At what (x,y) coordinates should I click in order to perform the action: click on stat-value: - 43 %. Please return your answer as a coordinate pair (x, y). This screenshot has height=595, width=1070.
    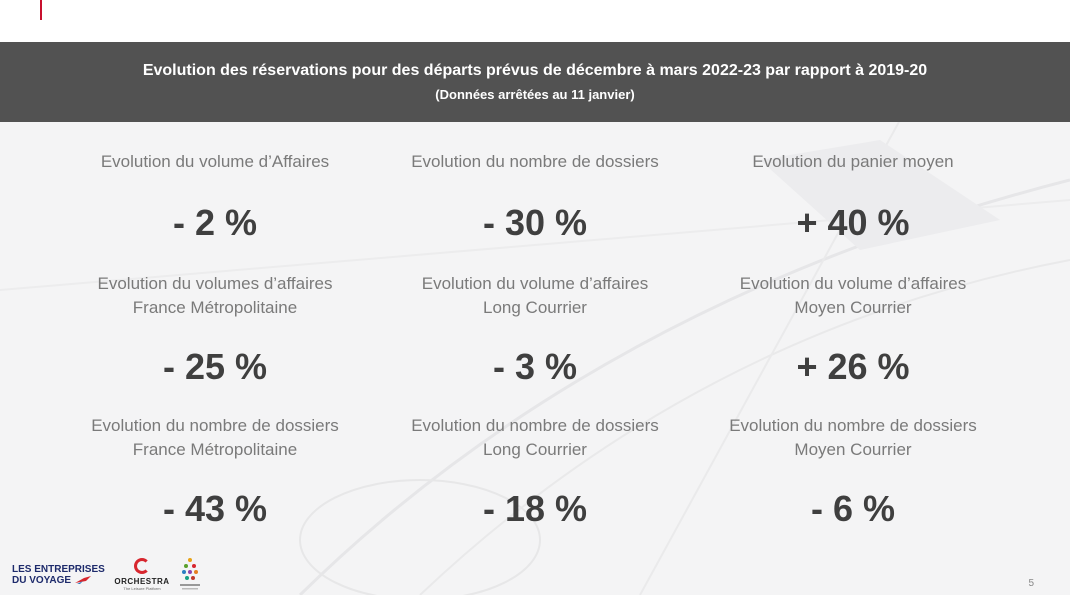
    Looking at the image, I should click on (215, 508).